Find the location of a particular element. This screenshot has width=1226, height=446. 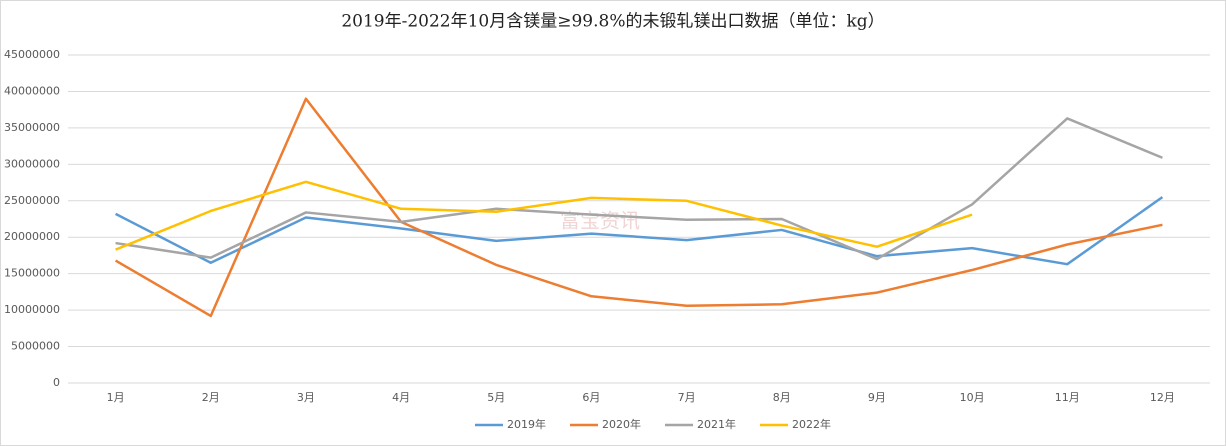

y-tick-label: 40000000 is located at coordinates (32, 90).